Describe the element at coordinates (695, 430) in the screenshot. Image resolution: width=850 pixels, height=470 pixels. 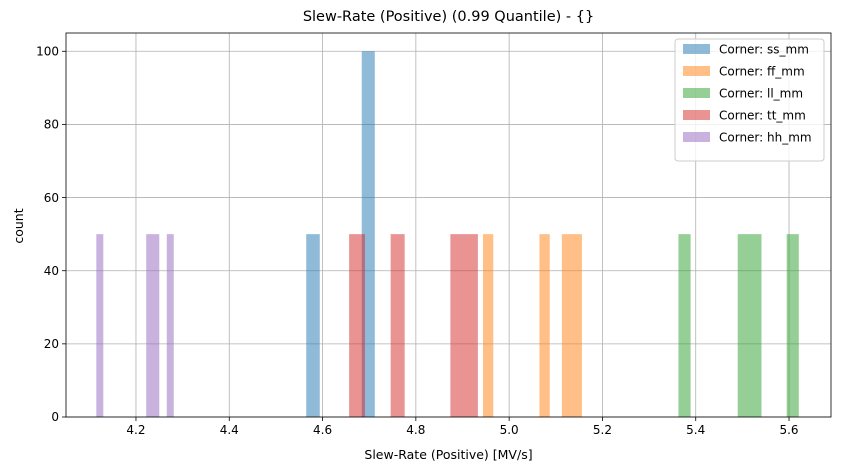
I see `x-tick-label: 5.4` at that location.